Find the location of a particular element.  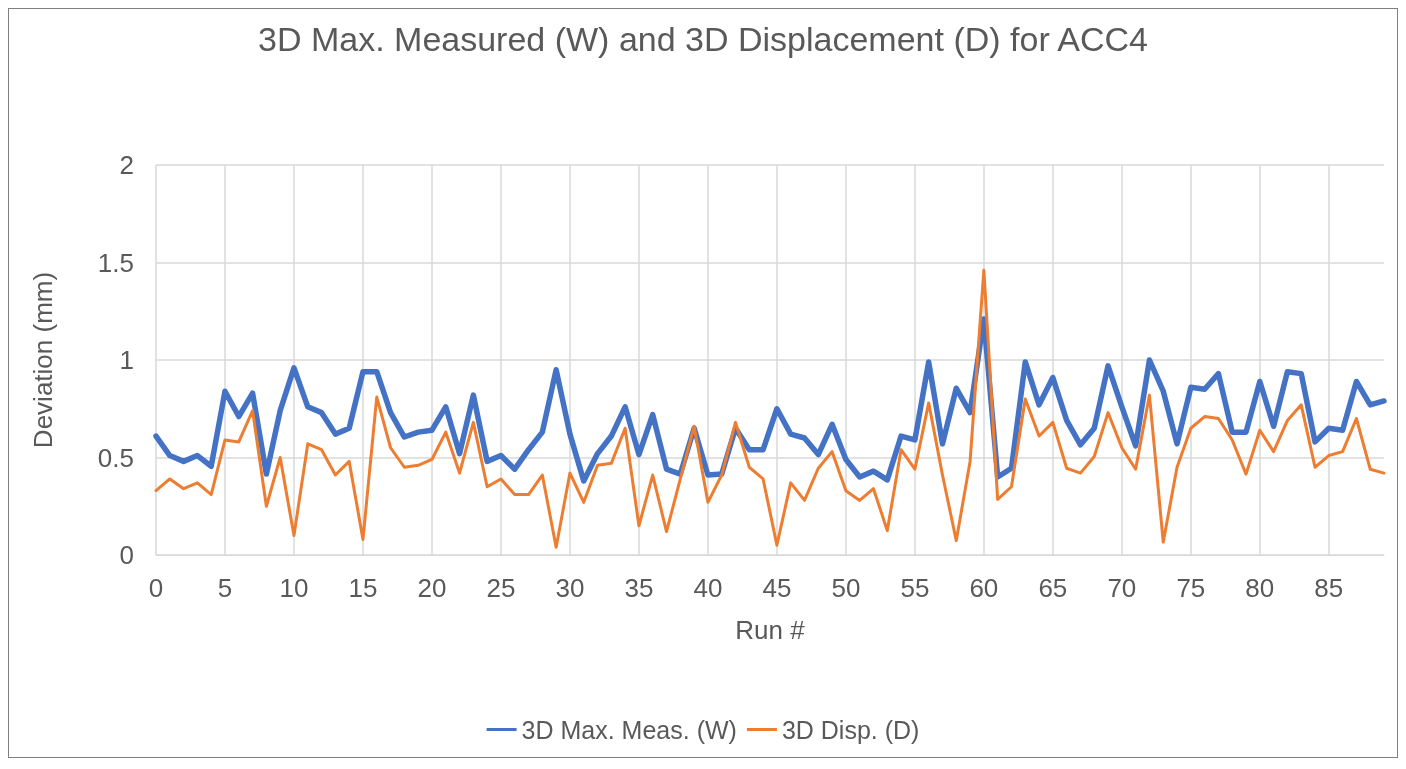

x-tick-label: 20 is located at coordinates (432, 588).